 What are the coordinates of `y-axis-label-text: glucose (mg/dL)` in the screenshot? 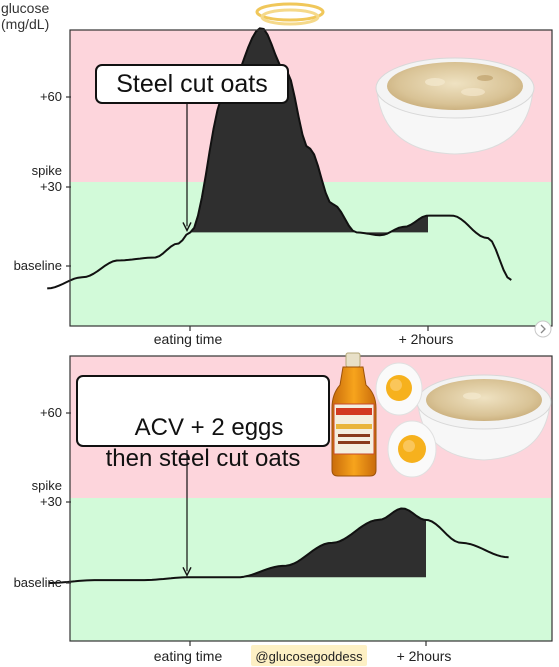 It's located at (25, 16).